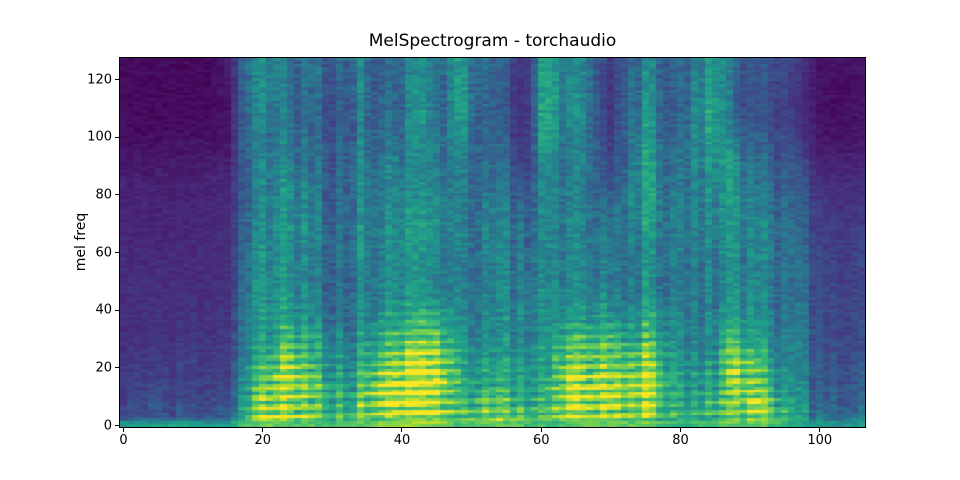 This screenshot has width=960, height=480. What do you see at coordinates (492, 41) in the screenshot?
I see `chart-title: MelSpectrogram - torchaudio` at bounding box center [492, 41].